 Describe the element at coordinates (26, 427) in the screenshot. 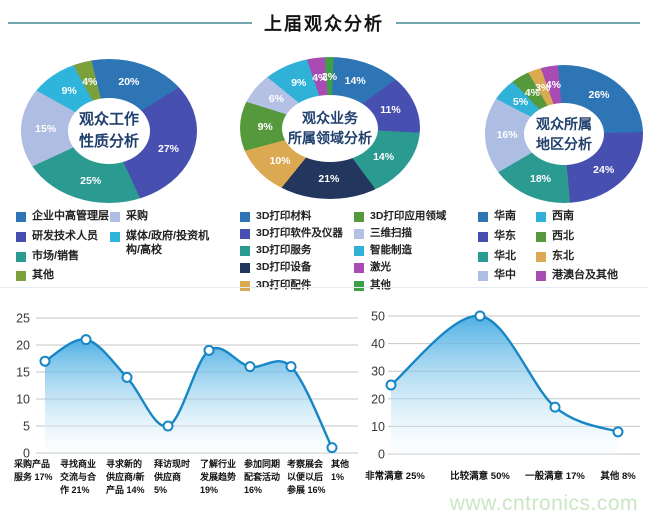

I see `svg-text: 5` at that location.